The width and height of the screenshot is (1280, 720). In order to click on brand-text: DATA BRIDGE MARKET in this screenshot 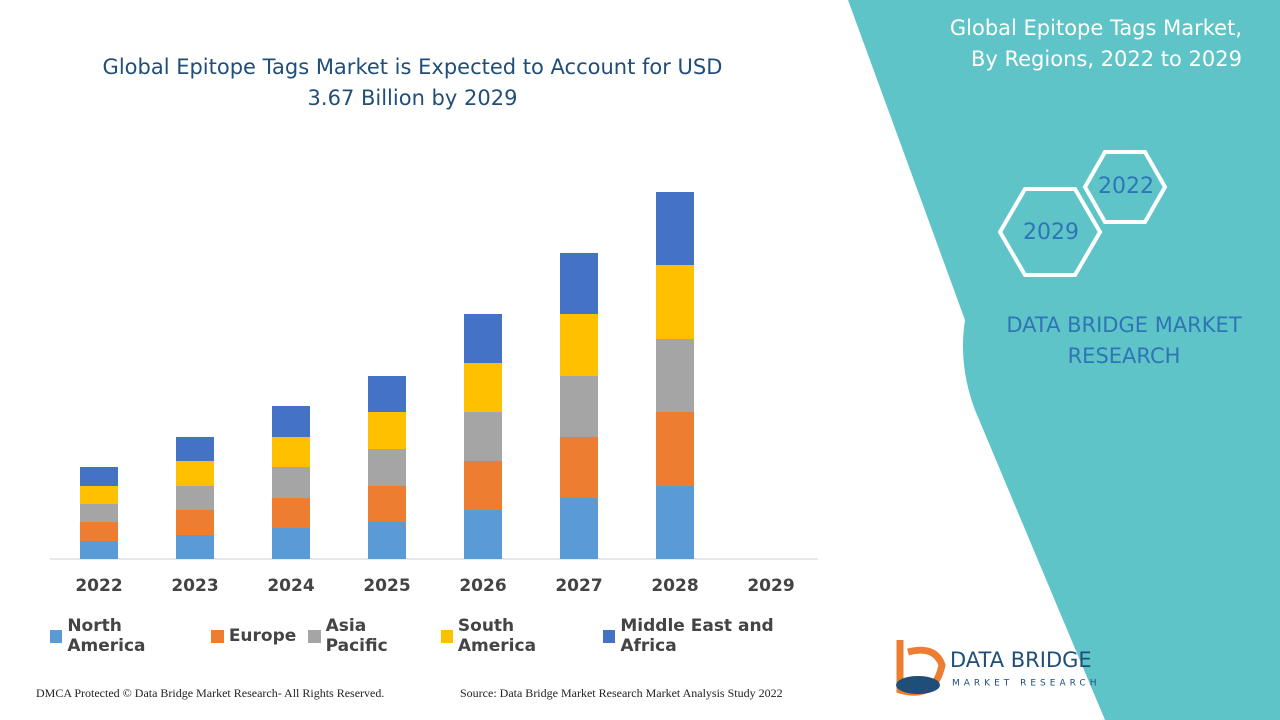, I will do `click(1123, 325)`.